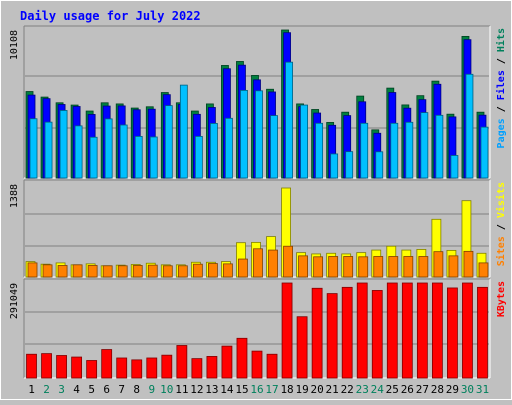  What do you see at coordinates (227, 389) in the screenshot?
I see `x-tick-label-day-14: 14` at bounding box center [227, 389].